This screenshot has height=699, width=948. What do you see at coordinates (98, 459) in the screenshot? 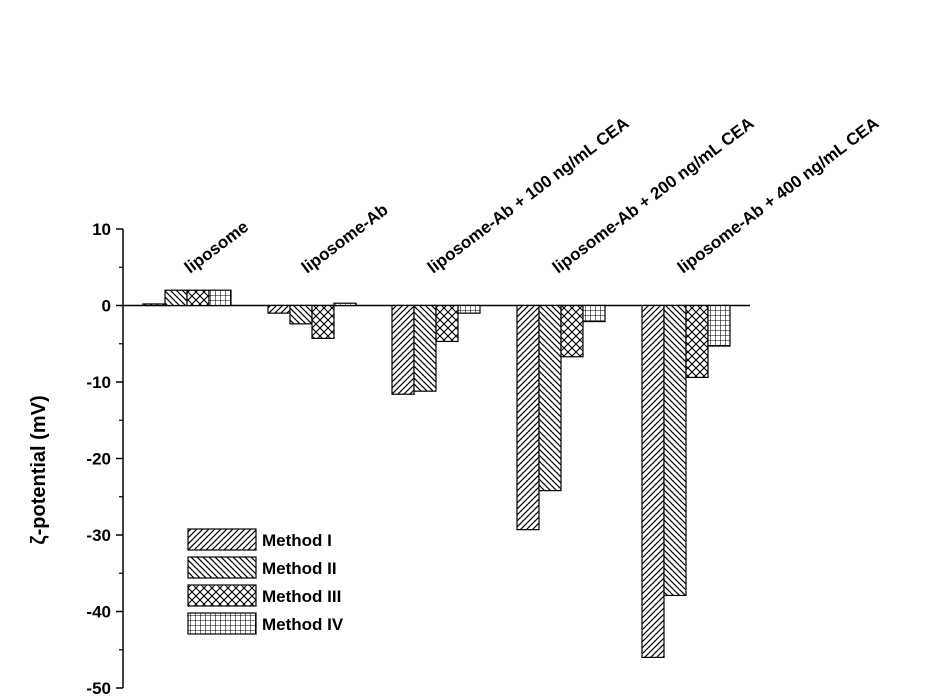
I see `y-tick-label: -20` at bounding box center [98, 459].